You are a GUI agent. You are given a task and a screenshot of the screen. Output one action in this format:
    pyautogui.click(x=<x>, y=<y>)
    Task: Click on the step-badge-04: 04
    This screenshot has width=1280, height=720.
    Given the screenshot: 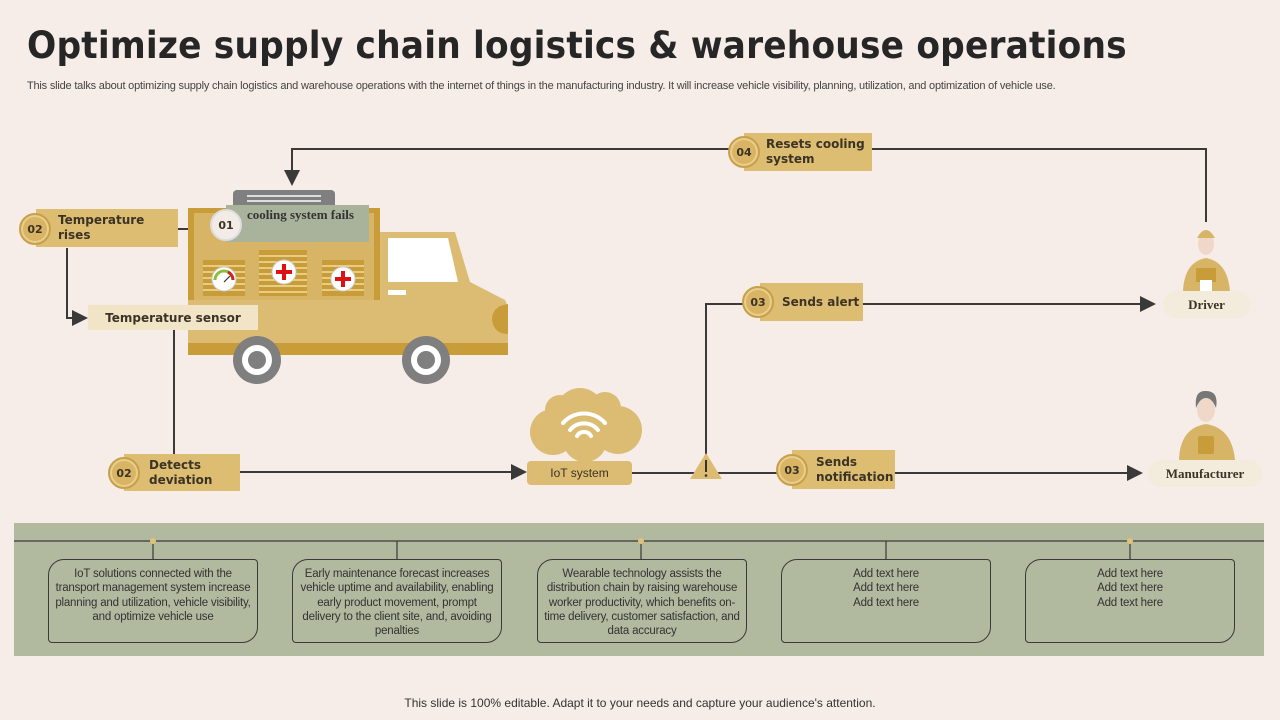 What is the action you would take?
    pyautogui.click(x=744, y=152)
    